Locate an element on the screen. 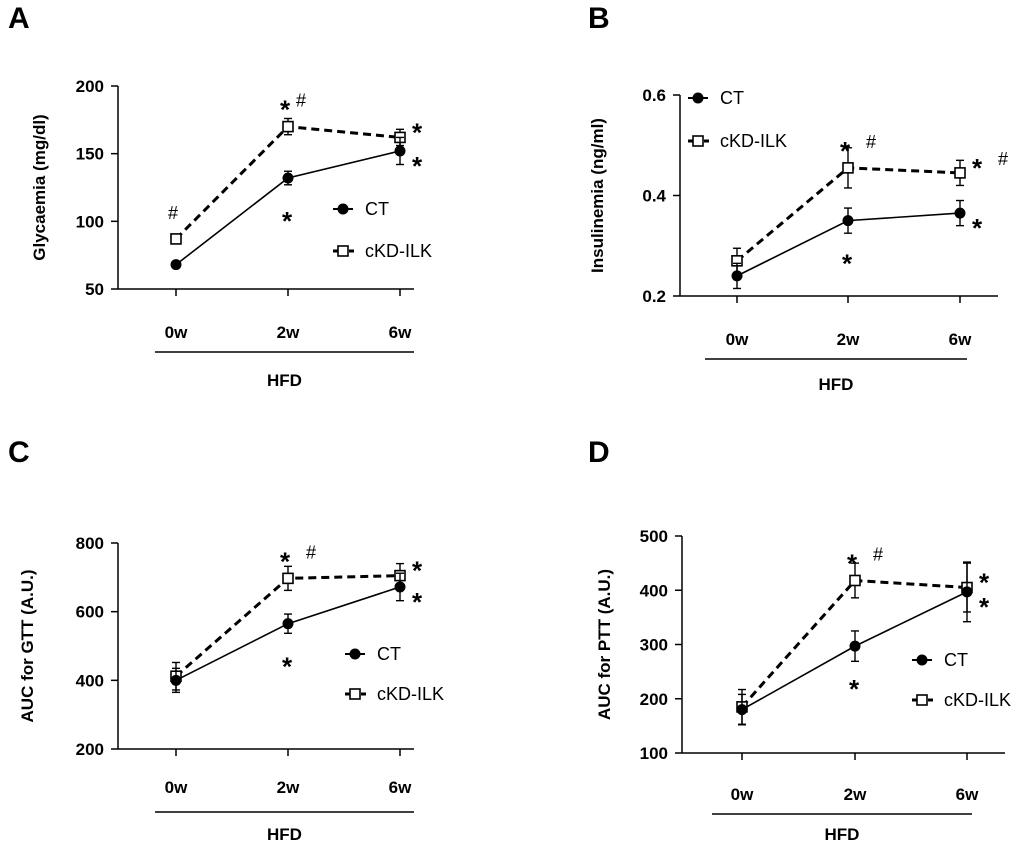 The height and width of the screenshot is (843, 1024). y-tick-label: 500 is located at coordinates (654, 536).